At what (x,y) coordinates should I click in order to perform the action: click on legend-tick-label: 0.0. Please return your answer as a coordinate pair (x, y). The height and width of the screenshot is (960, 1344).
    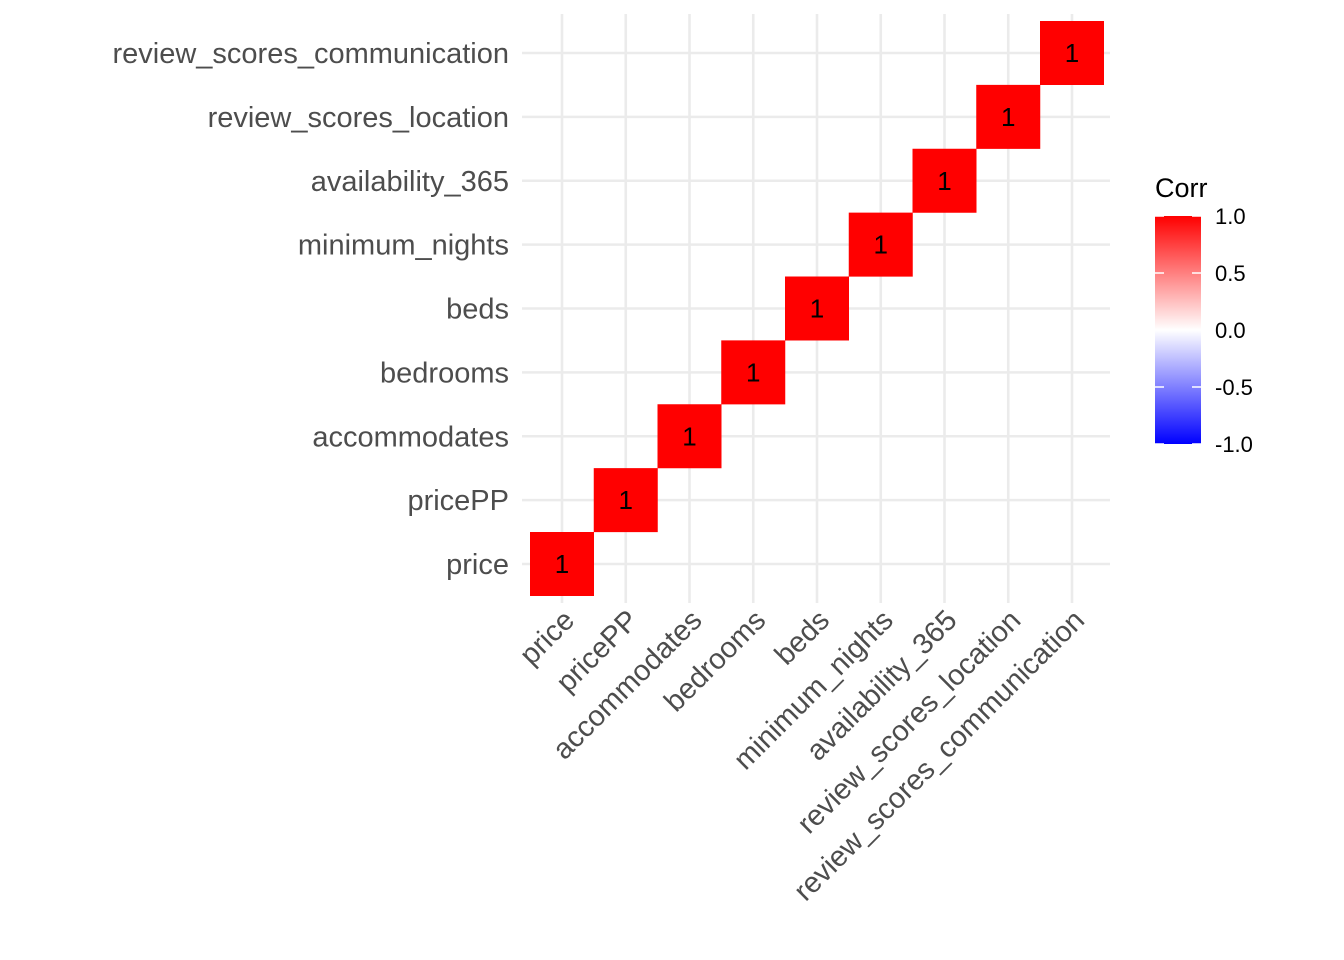
    Looking at the image, I should click on (1230, 330).